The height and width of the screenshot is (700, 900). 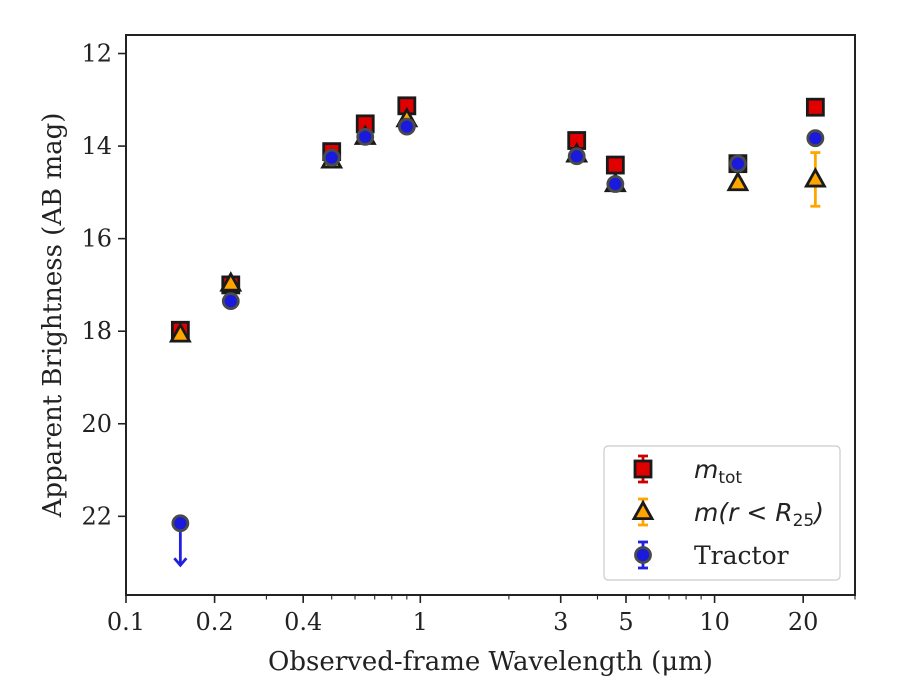 What do you see at coordinates (741, 555) in the screenshot?
I see `legend-label-tractor: Tractor` at bounding box center [741, 555].